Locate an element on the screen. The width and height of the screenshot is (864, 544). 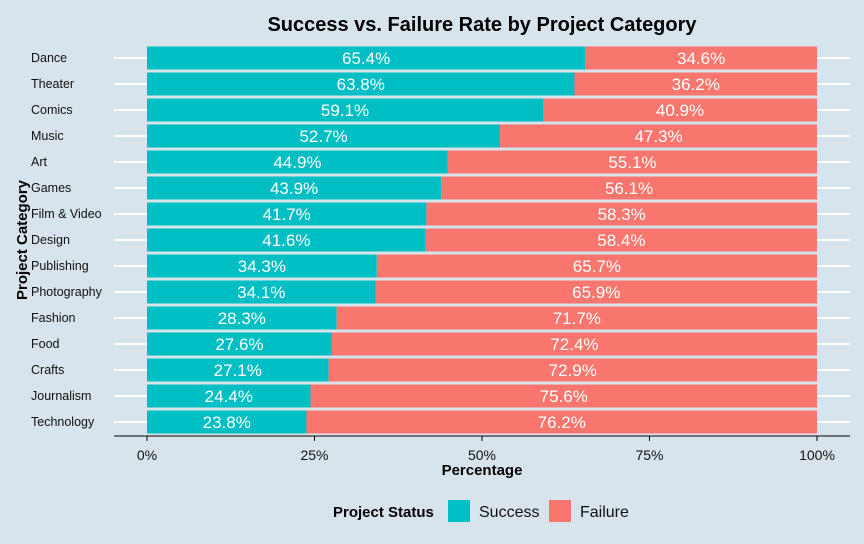
bar-value-label: 65.9% is located at coordinates (596, 292).